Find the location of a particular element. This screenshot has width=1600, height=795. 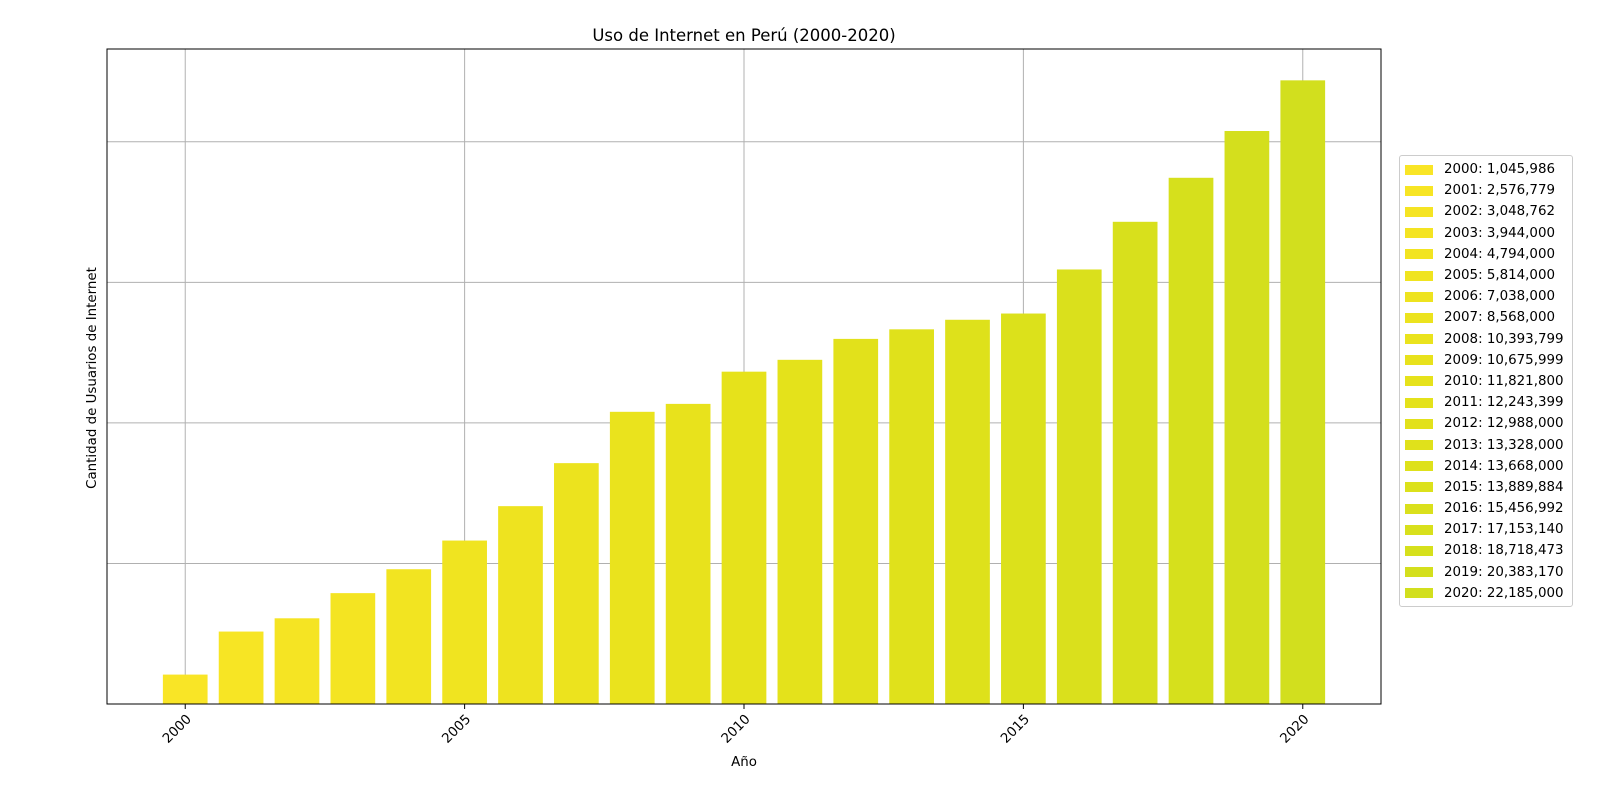

legend-item: 2003: 3,944,000 is located at coordinates (1486, 233).